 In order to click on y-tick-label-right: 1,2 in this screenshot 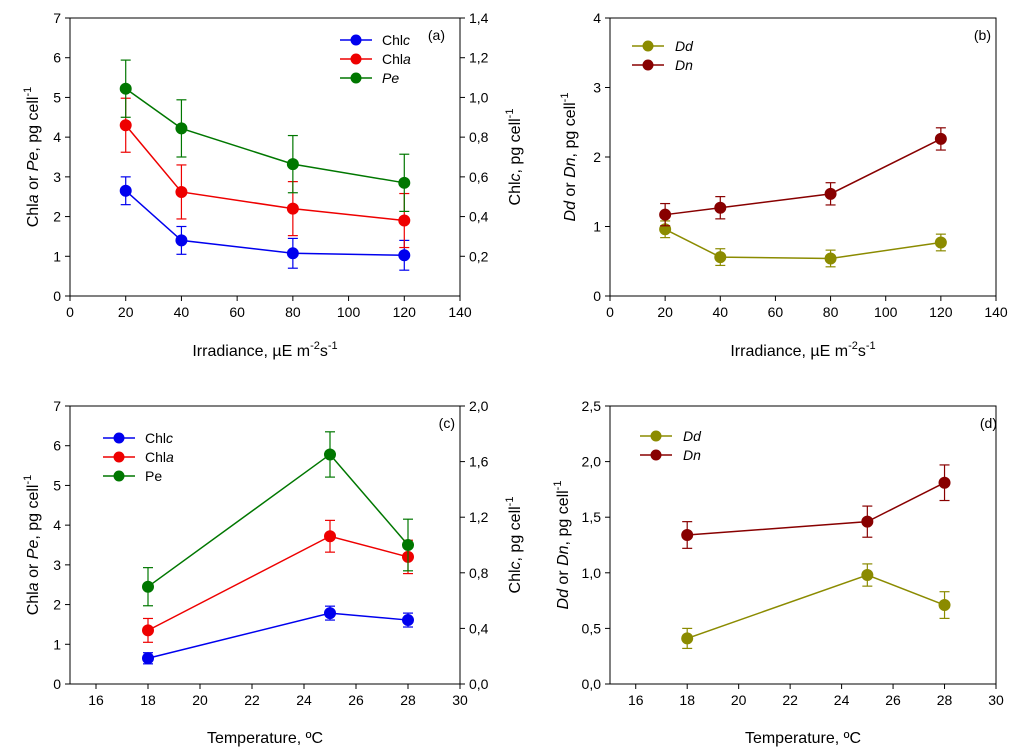, I will do `click(479, 517)`.